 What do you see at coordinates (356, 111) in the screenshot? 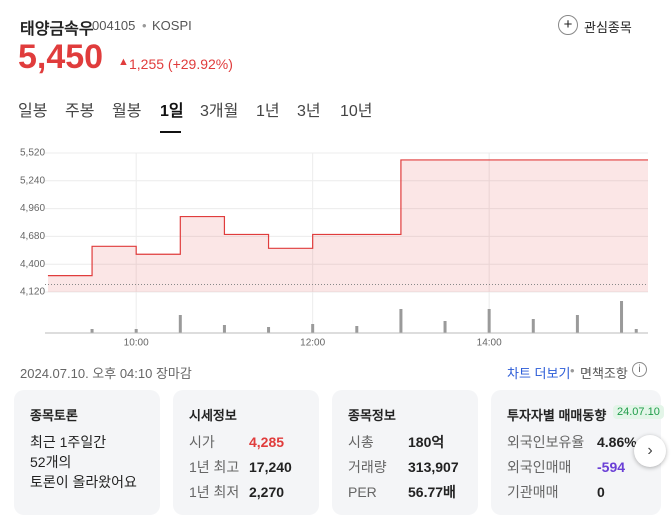
I see `tab: 10년` at bounding box center [356, 111].